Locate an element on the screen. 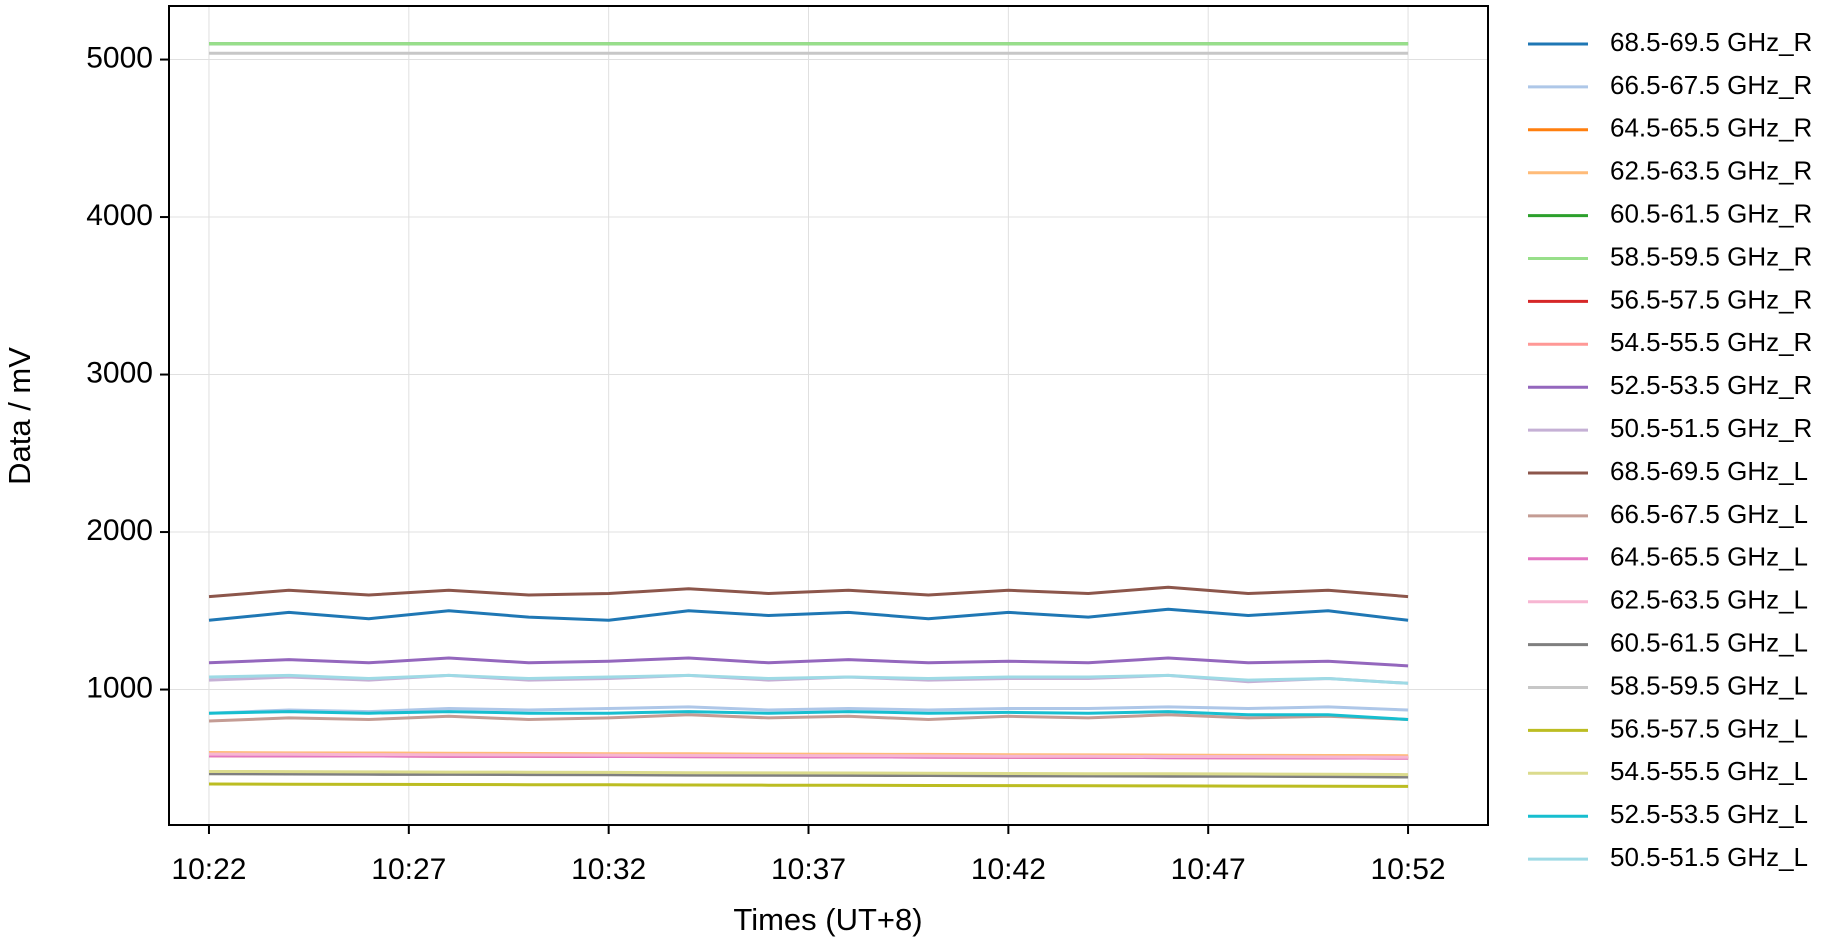  legend-label: 58.5-59.5 GHz_L is located at coordinates (1709, 685).